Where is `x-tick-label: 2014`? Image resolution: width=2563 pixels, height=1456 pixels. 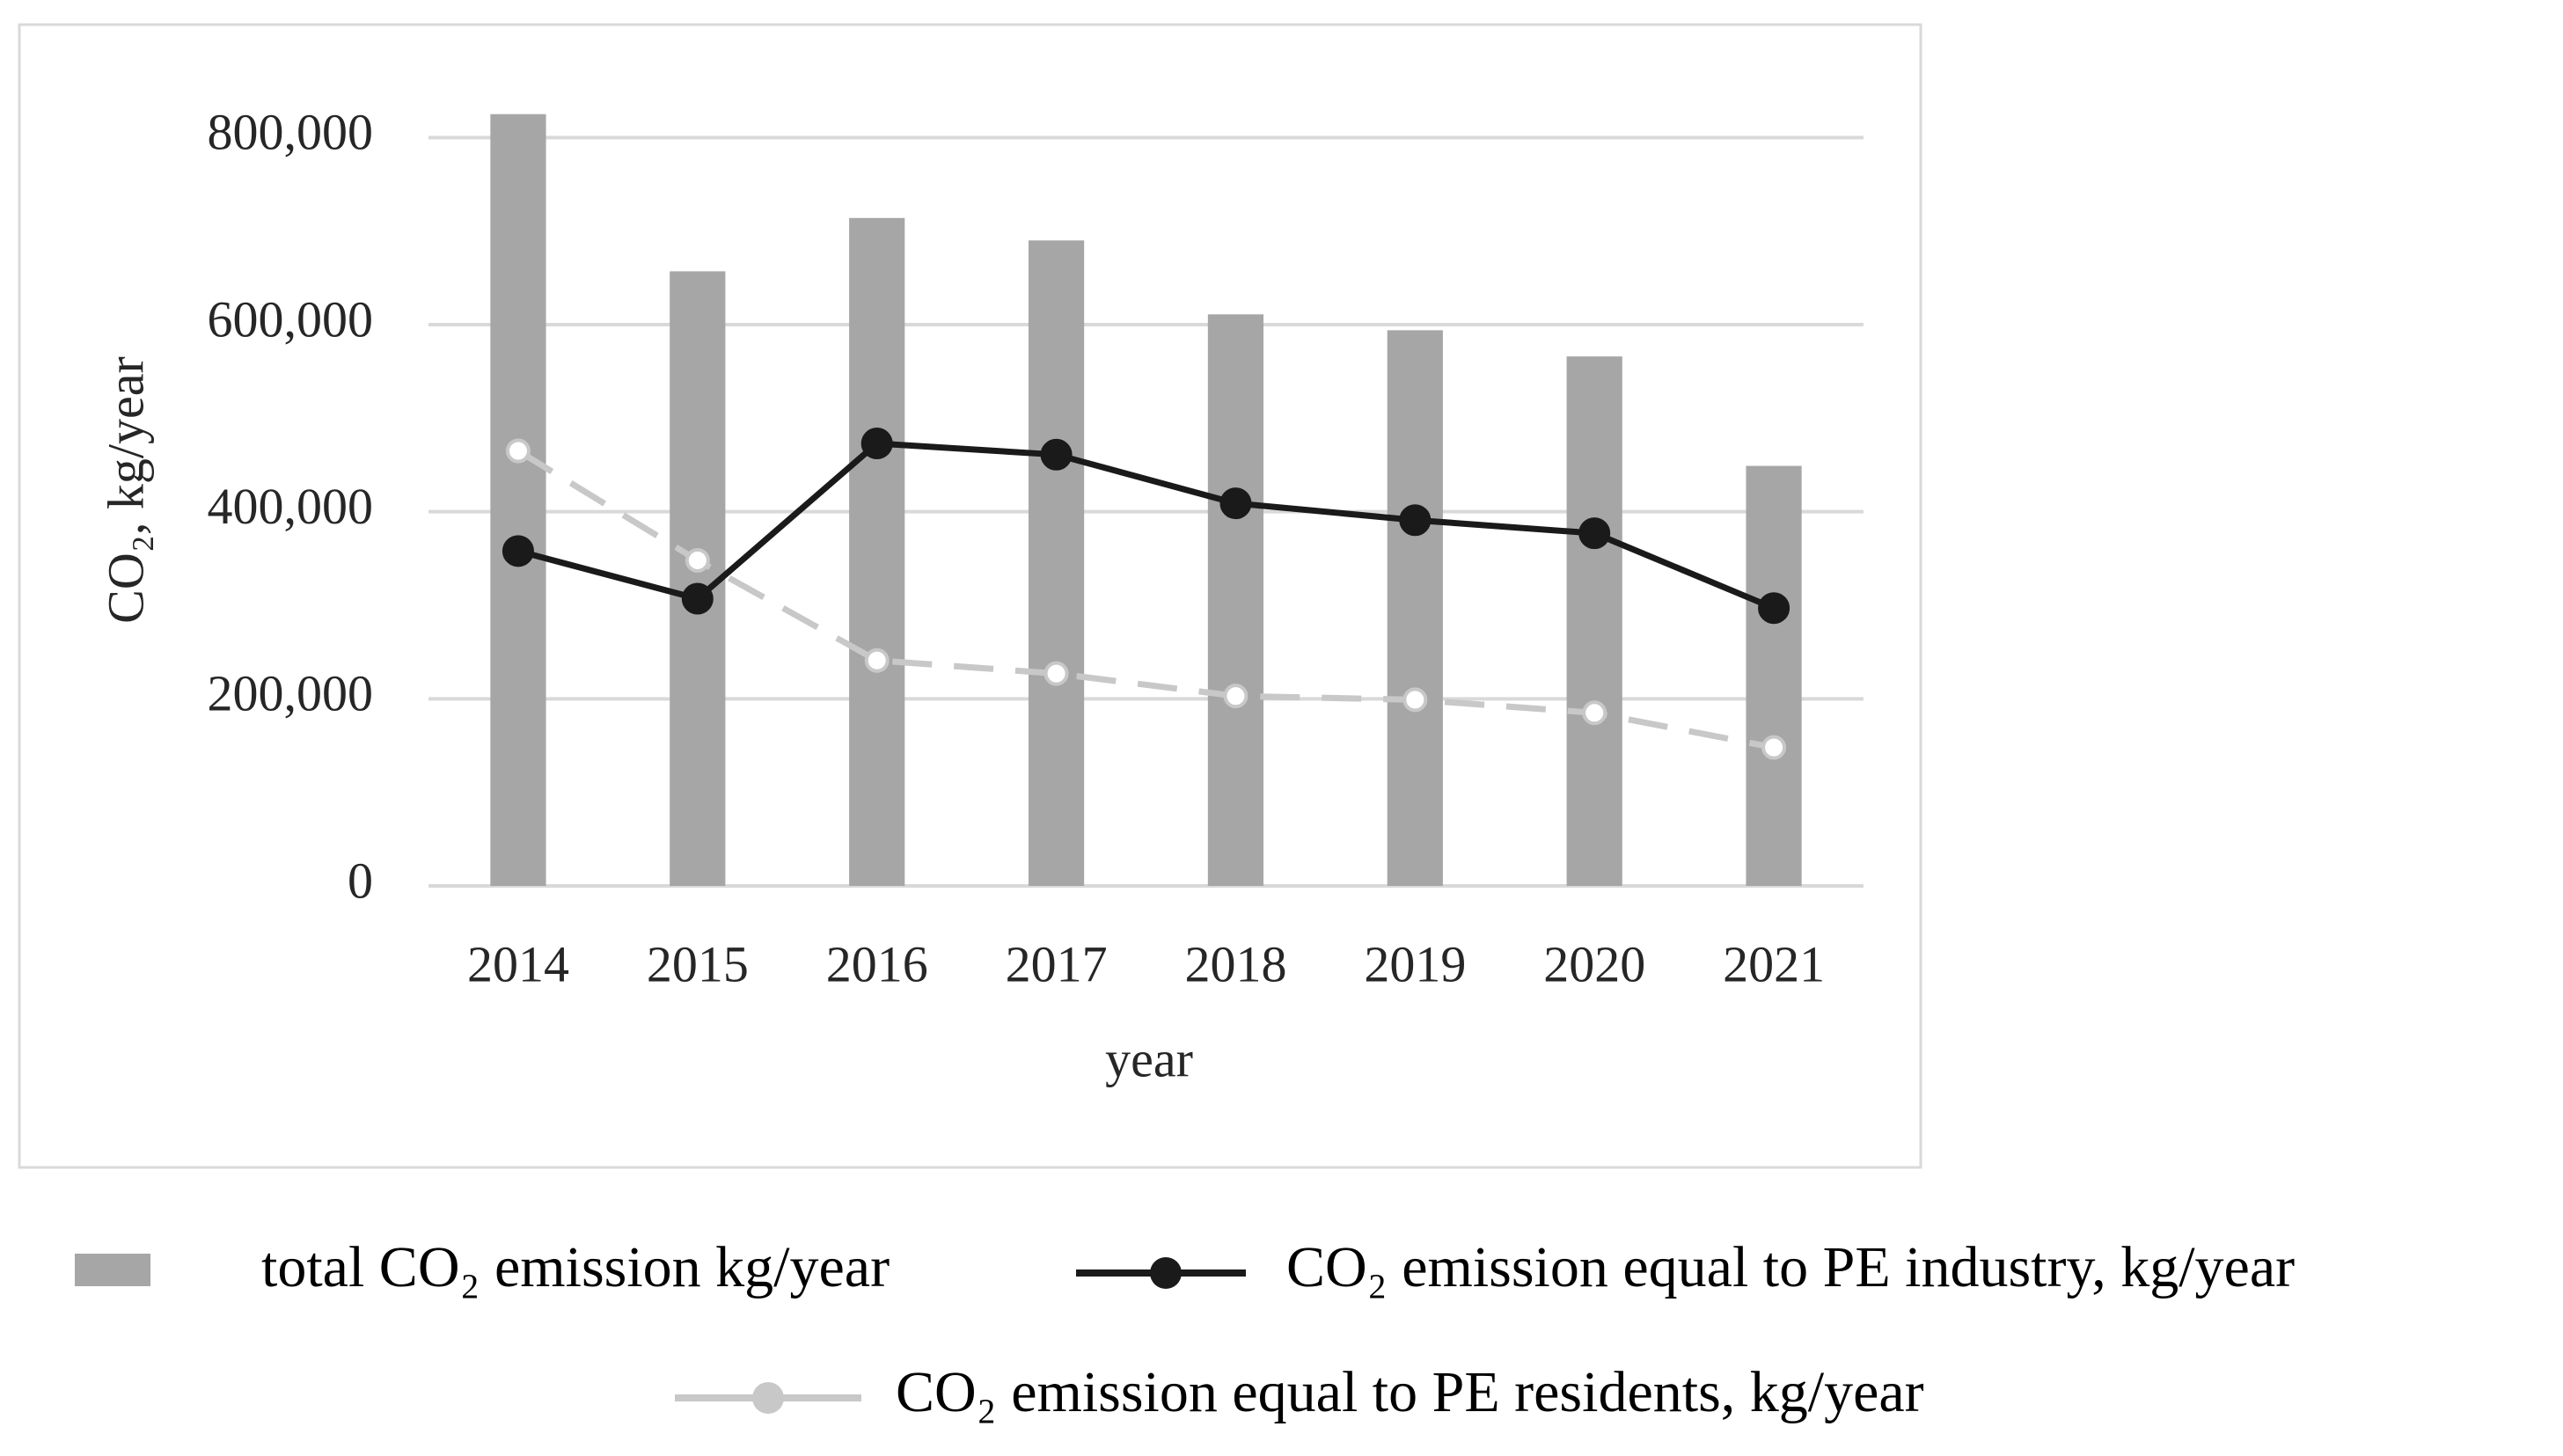
x-tick-label: 2014 is located at coordinates (518, 963).